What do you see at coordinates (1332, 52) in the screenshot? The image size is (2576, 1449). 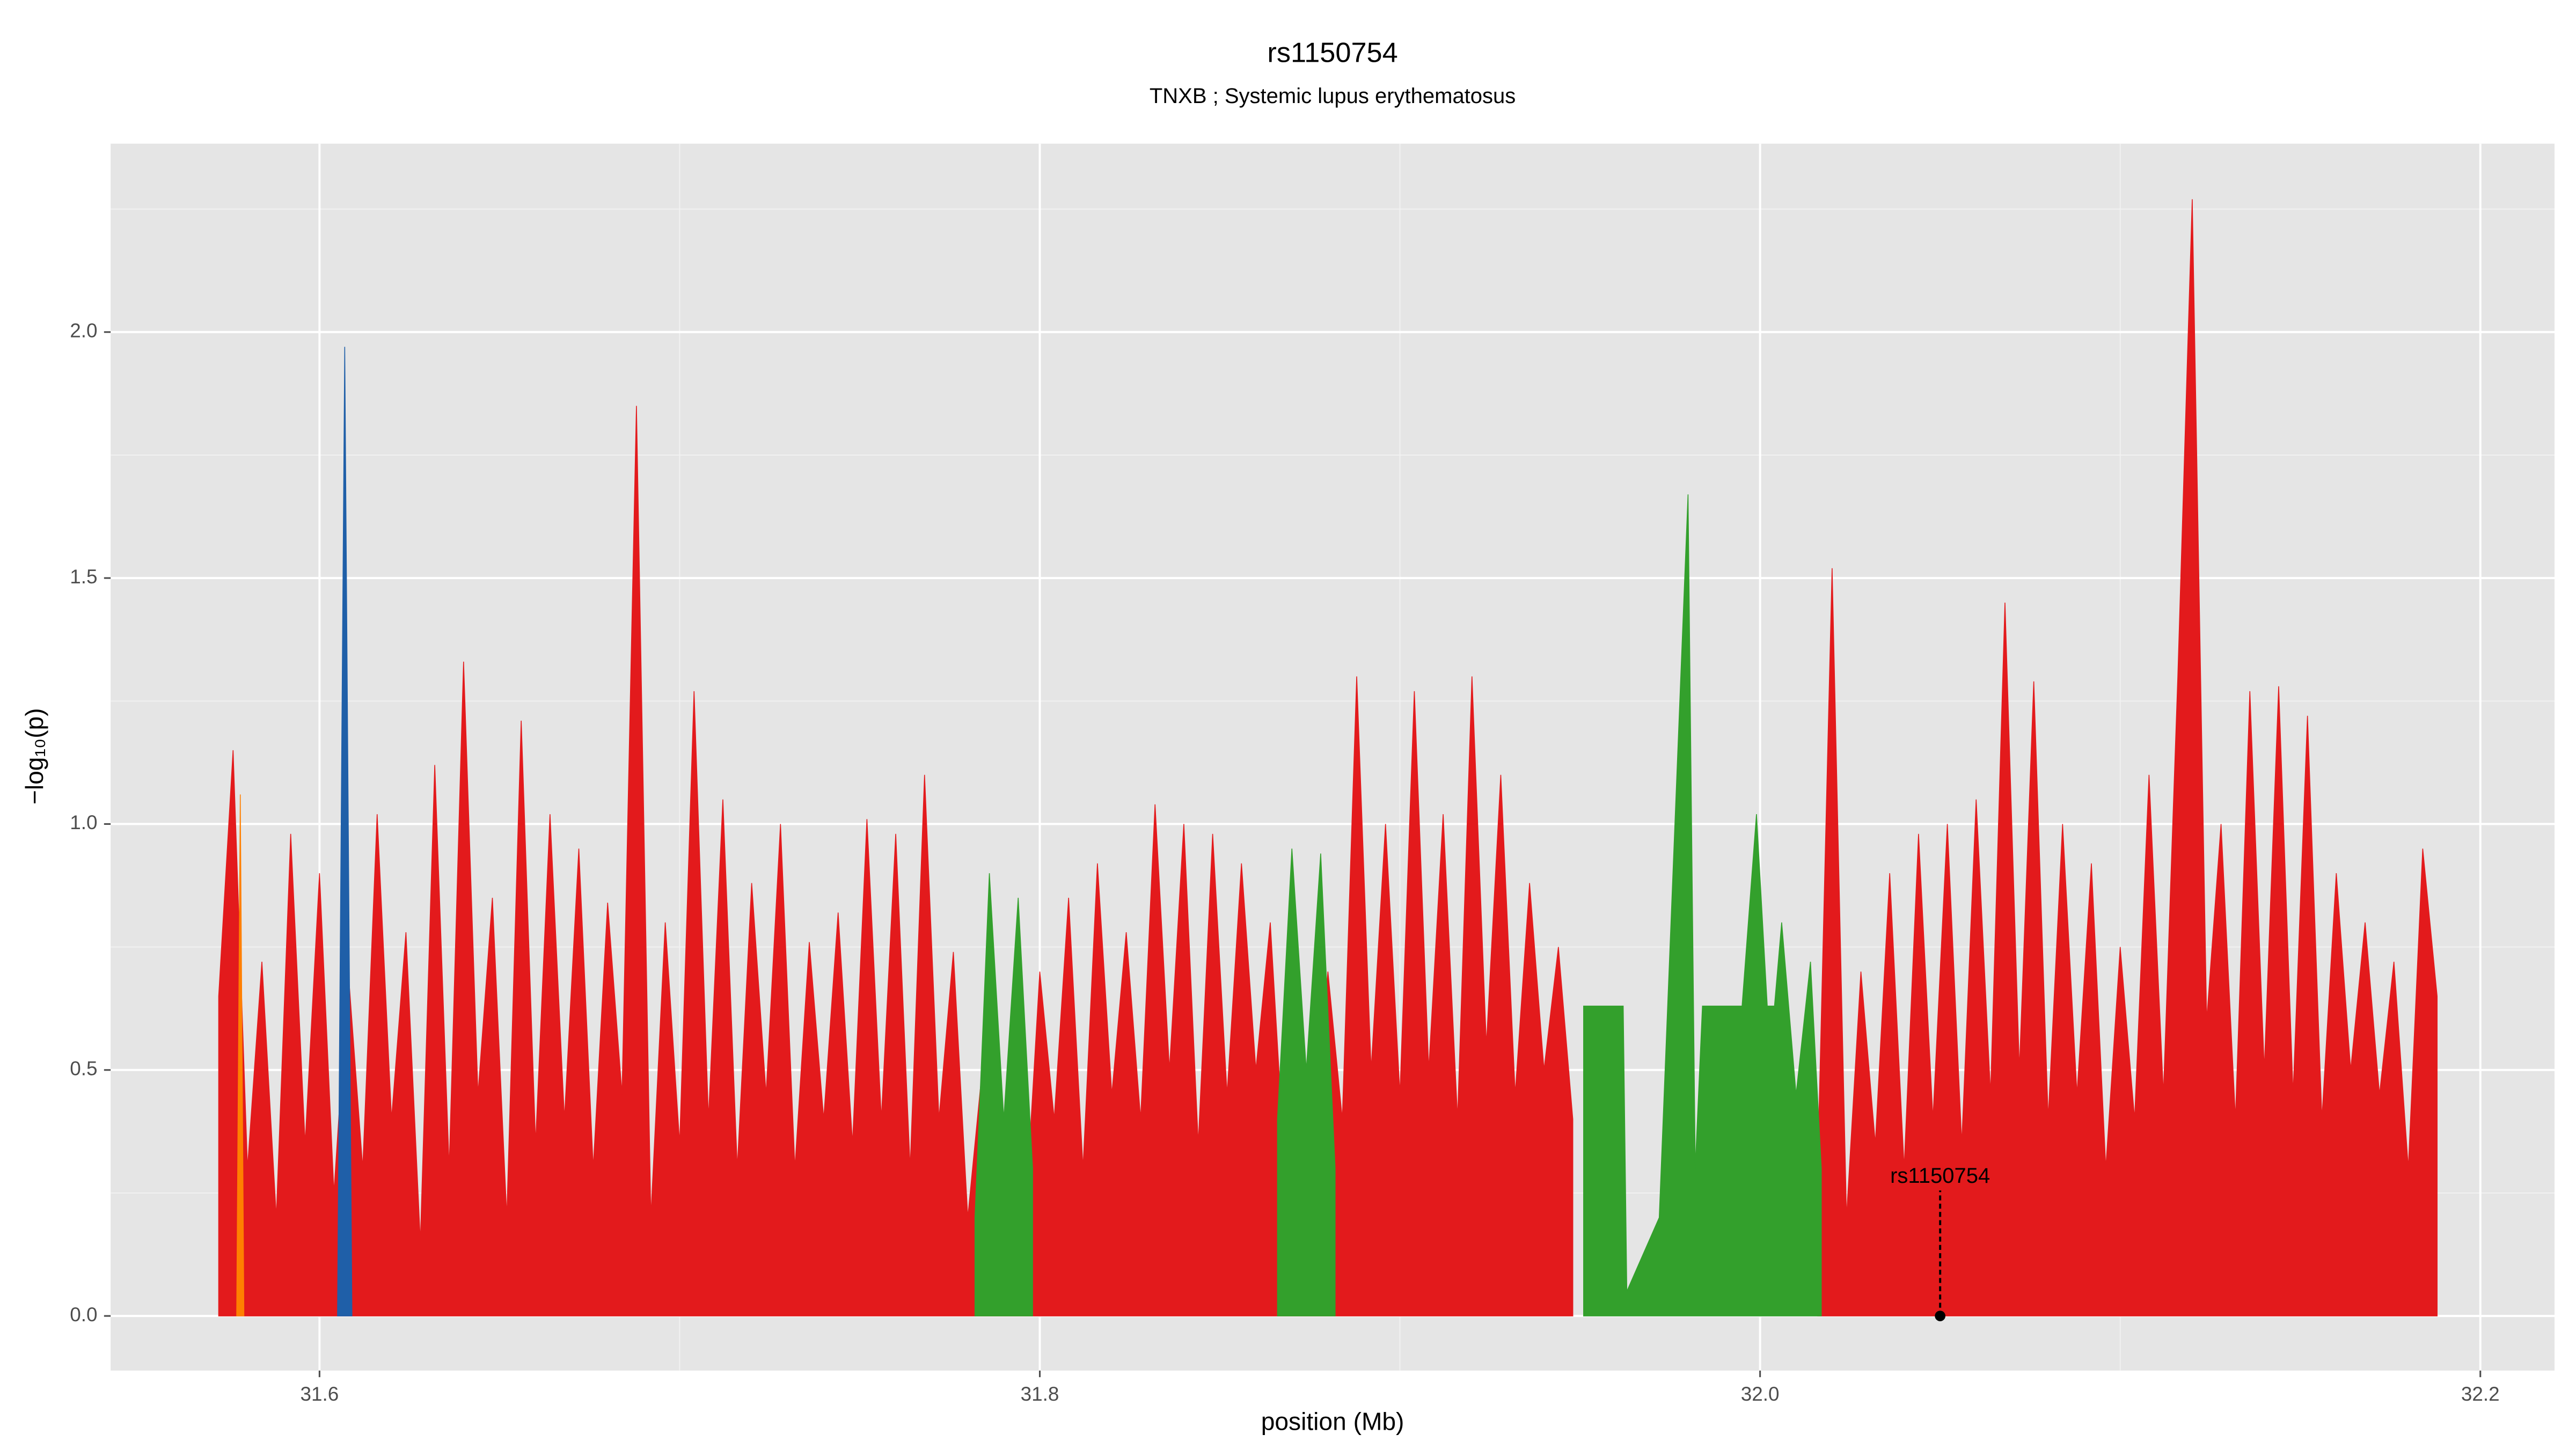 I see `chart-title: rs1150754` at bounding box center [1332, 52].